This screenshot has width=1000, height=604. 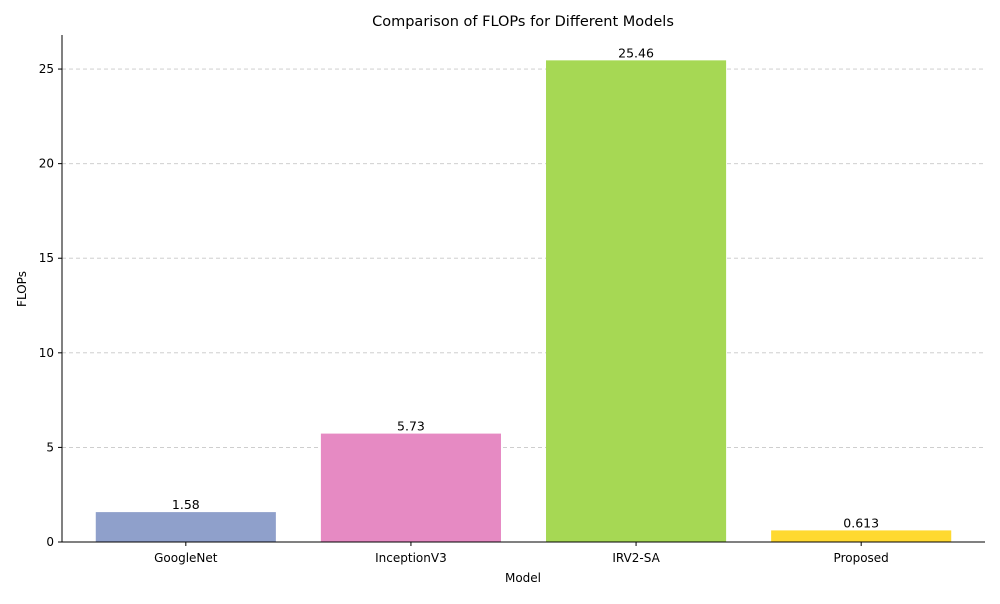 What do you see at coordinates (22, 289) in the screenshot?
I see `y-axis-label: FLOPs` at bounding box center [22, 289].